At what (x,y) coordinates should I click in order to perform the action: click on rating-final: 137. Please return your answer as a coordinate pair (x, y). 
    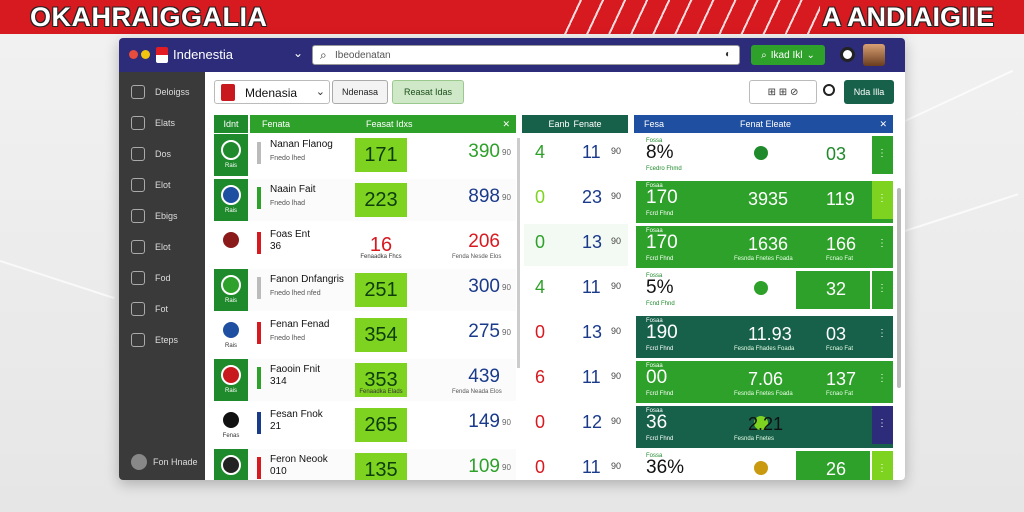
    Looking at the image, I should click on (841, 379).